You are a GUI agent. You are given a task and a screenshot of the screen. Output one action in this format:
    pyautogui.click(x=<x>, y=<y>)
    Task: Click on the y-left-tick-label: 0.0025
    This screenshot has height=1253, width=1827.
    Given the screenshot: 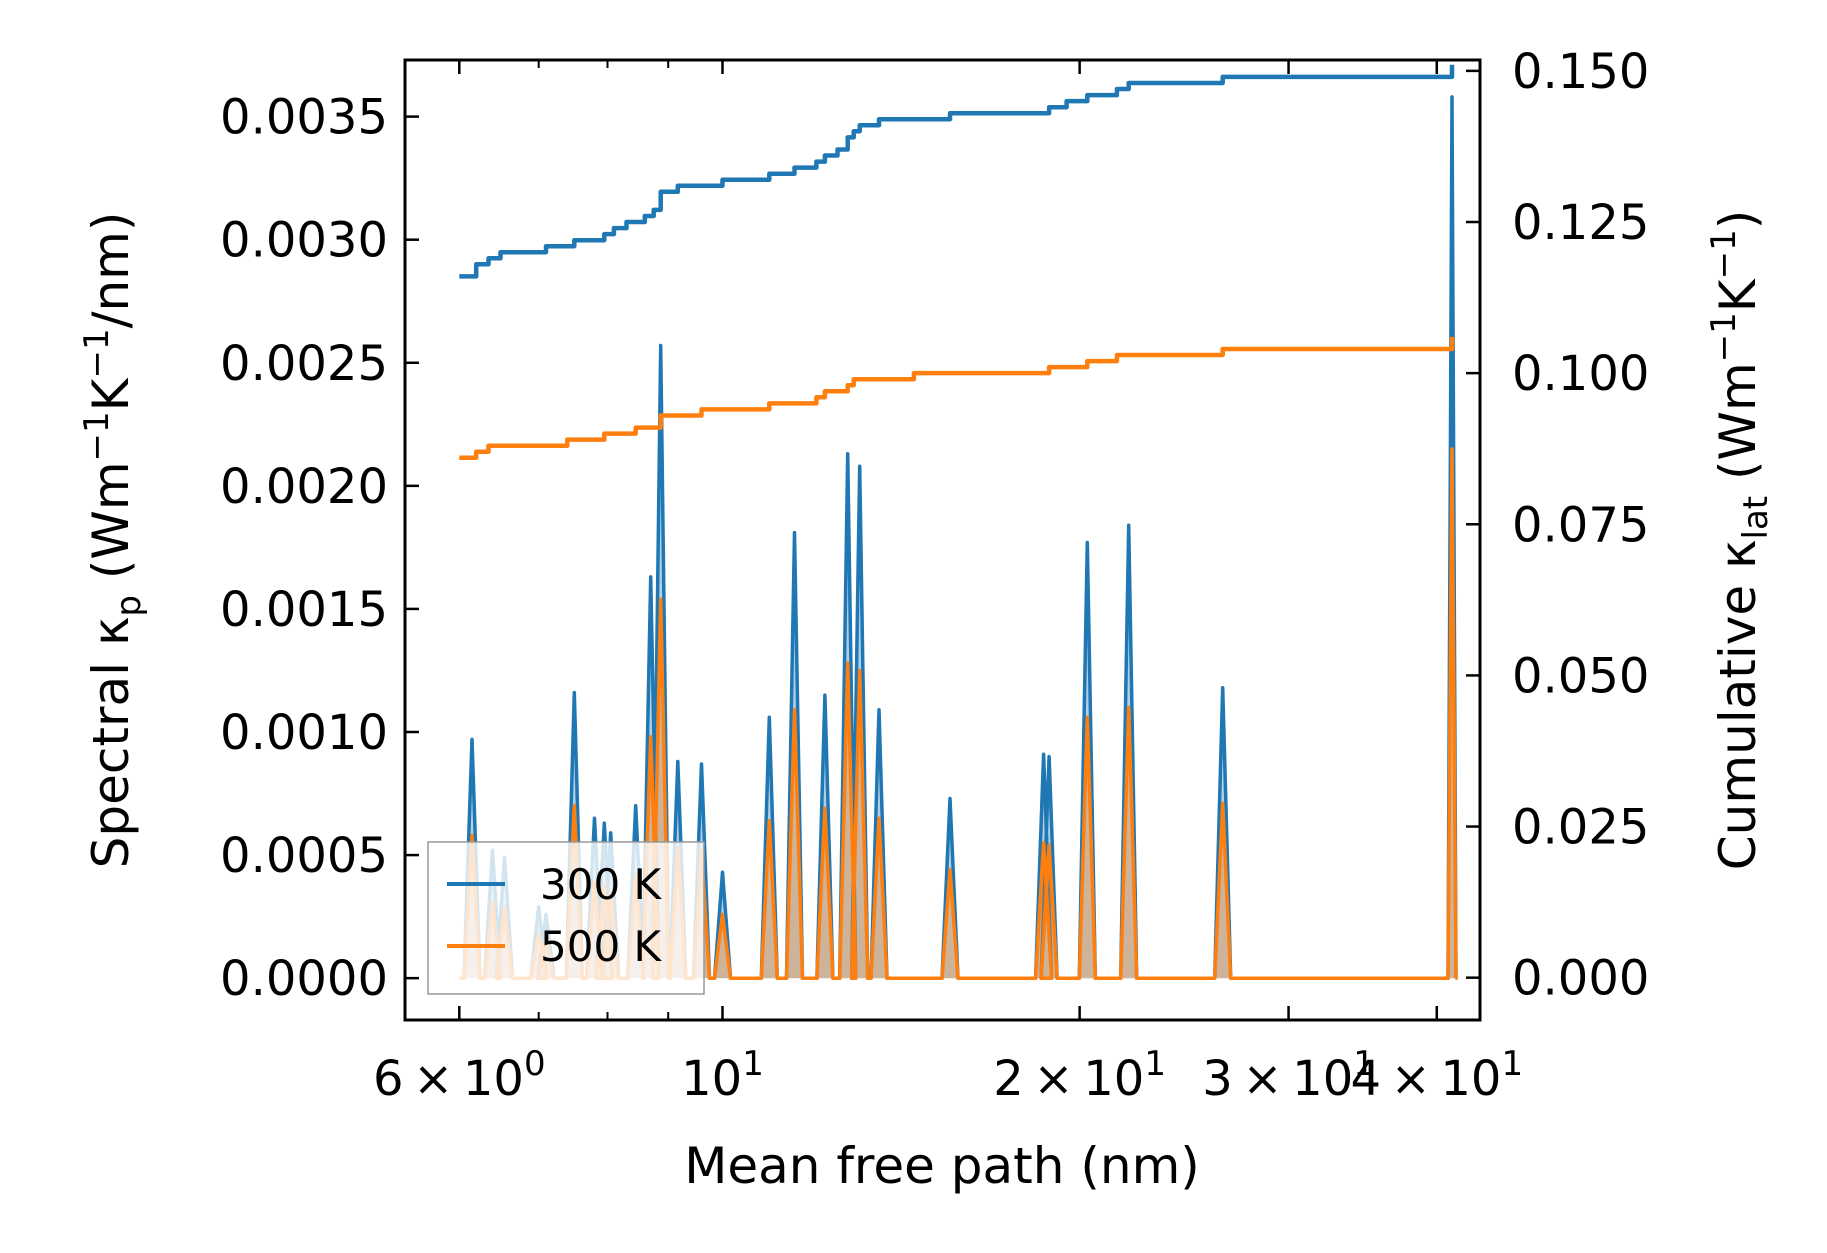 What is the action you would take?
    pyautogui.click(x=304, y=364)
    